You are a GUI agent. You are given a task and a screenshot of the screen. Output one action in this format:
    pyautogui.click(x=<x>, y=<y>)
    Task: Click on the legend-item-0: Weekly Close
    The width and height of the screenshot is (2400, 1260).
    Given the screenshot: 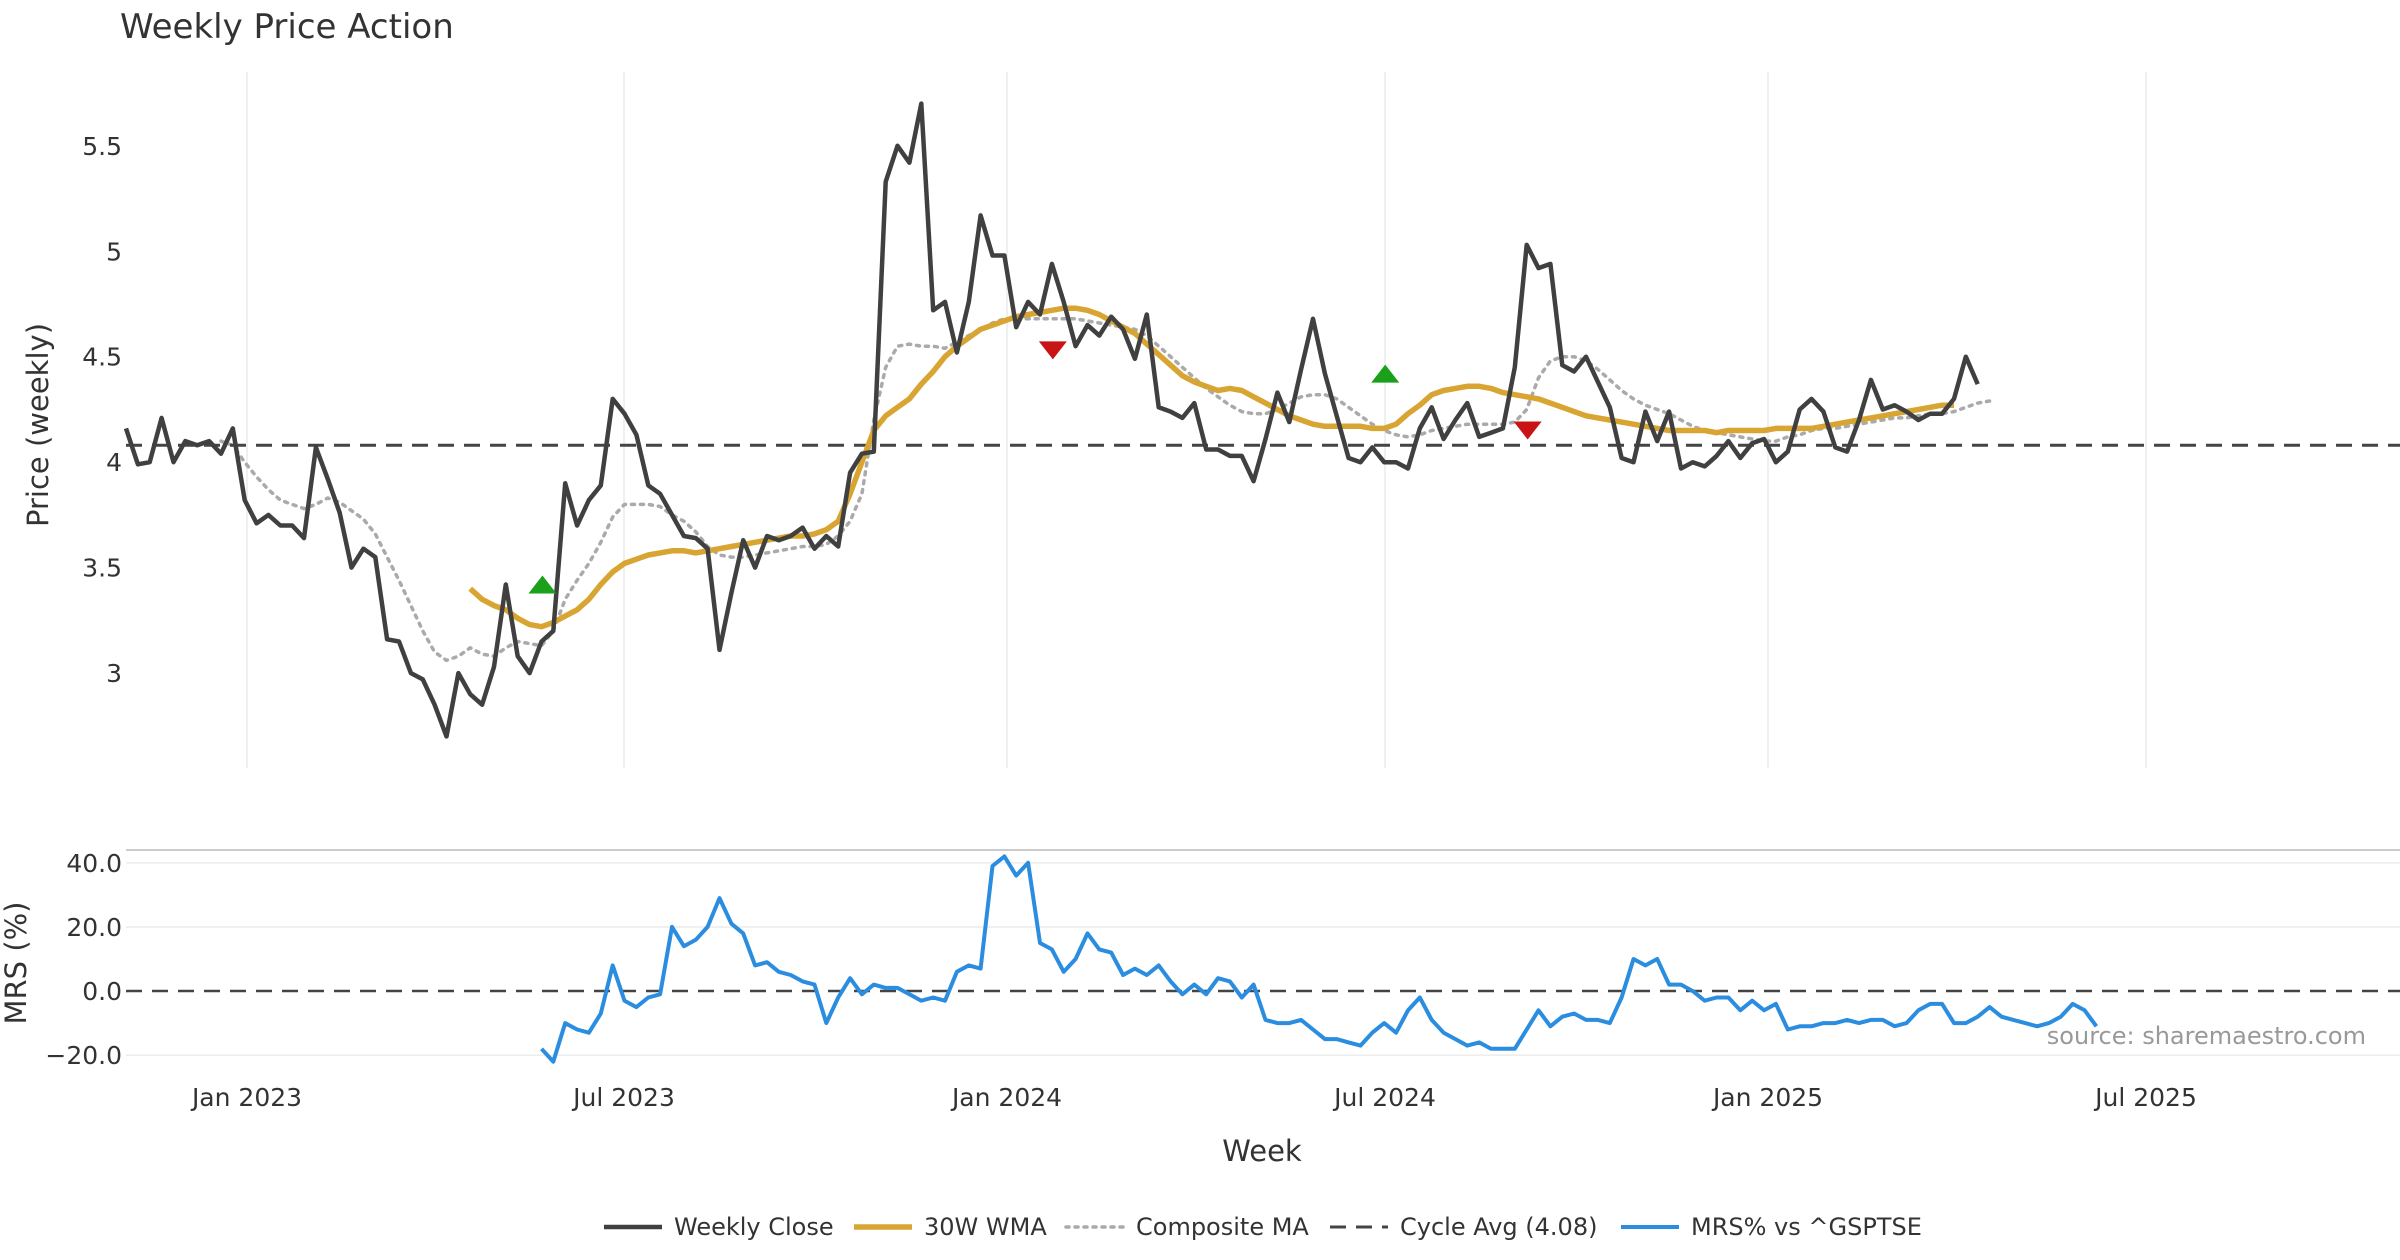 What is the action you would take?
    pyautogui.click(x=719, y=1227)
    